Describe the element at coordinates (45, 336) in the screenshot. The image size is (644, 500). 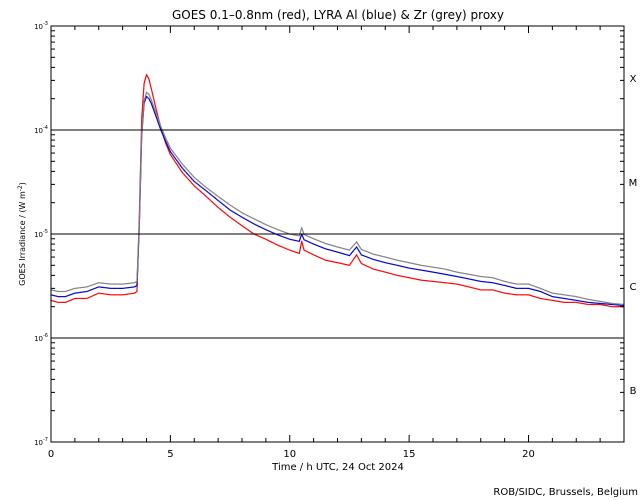
I see `y-tick-exp: -6` at that location.